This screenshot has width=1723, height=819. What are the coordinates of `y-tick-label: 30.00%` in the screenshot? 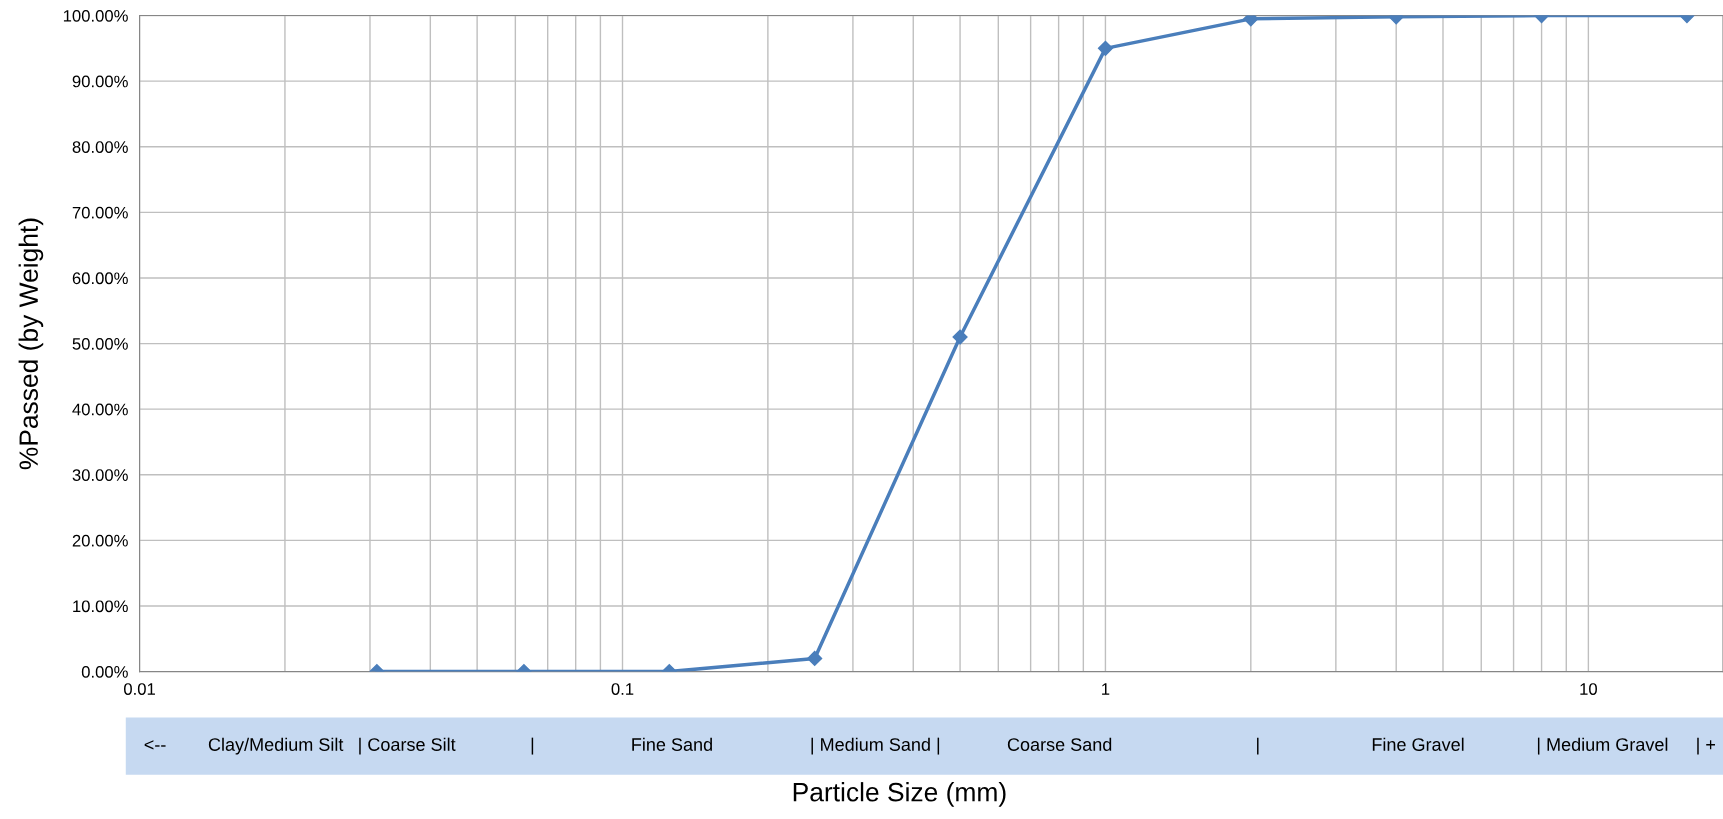 It's located at (100, 475).